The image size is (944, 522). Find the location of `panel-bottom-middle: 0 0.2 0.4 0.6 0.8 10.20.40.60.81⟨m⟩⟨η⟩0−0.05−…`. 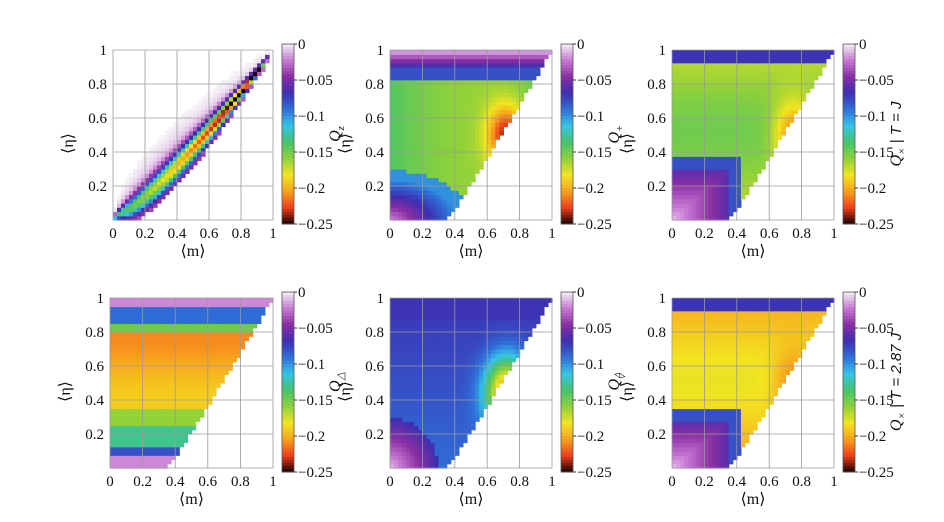

panel-bottom-middle: 0 0.2 0.4 0.6 0.8 10.20.40.60.81⟨m⟩⟨η⟩0−0.05−… is located at coordinates (481, 396).